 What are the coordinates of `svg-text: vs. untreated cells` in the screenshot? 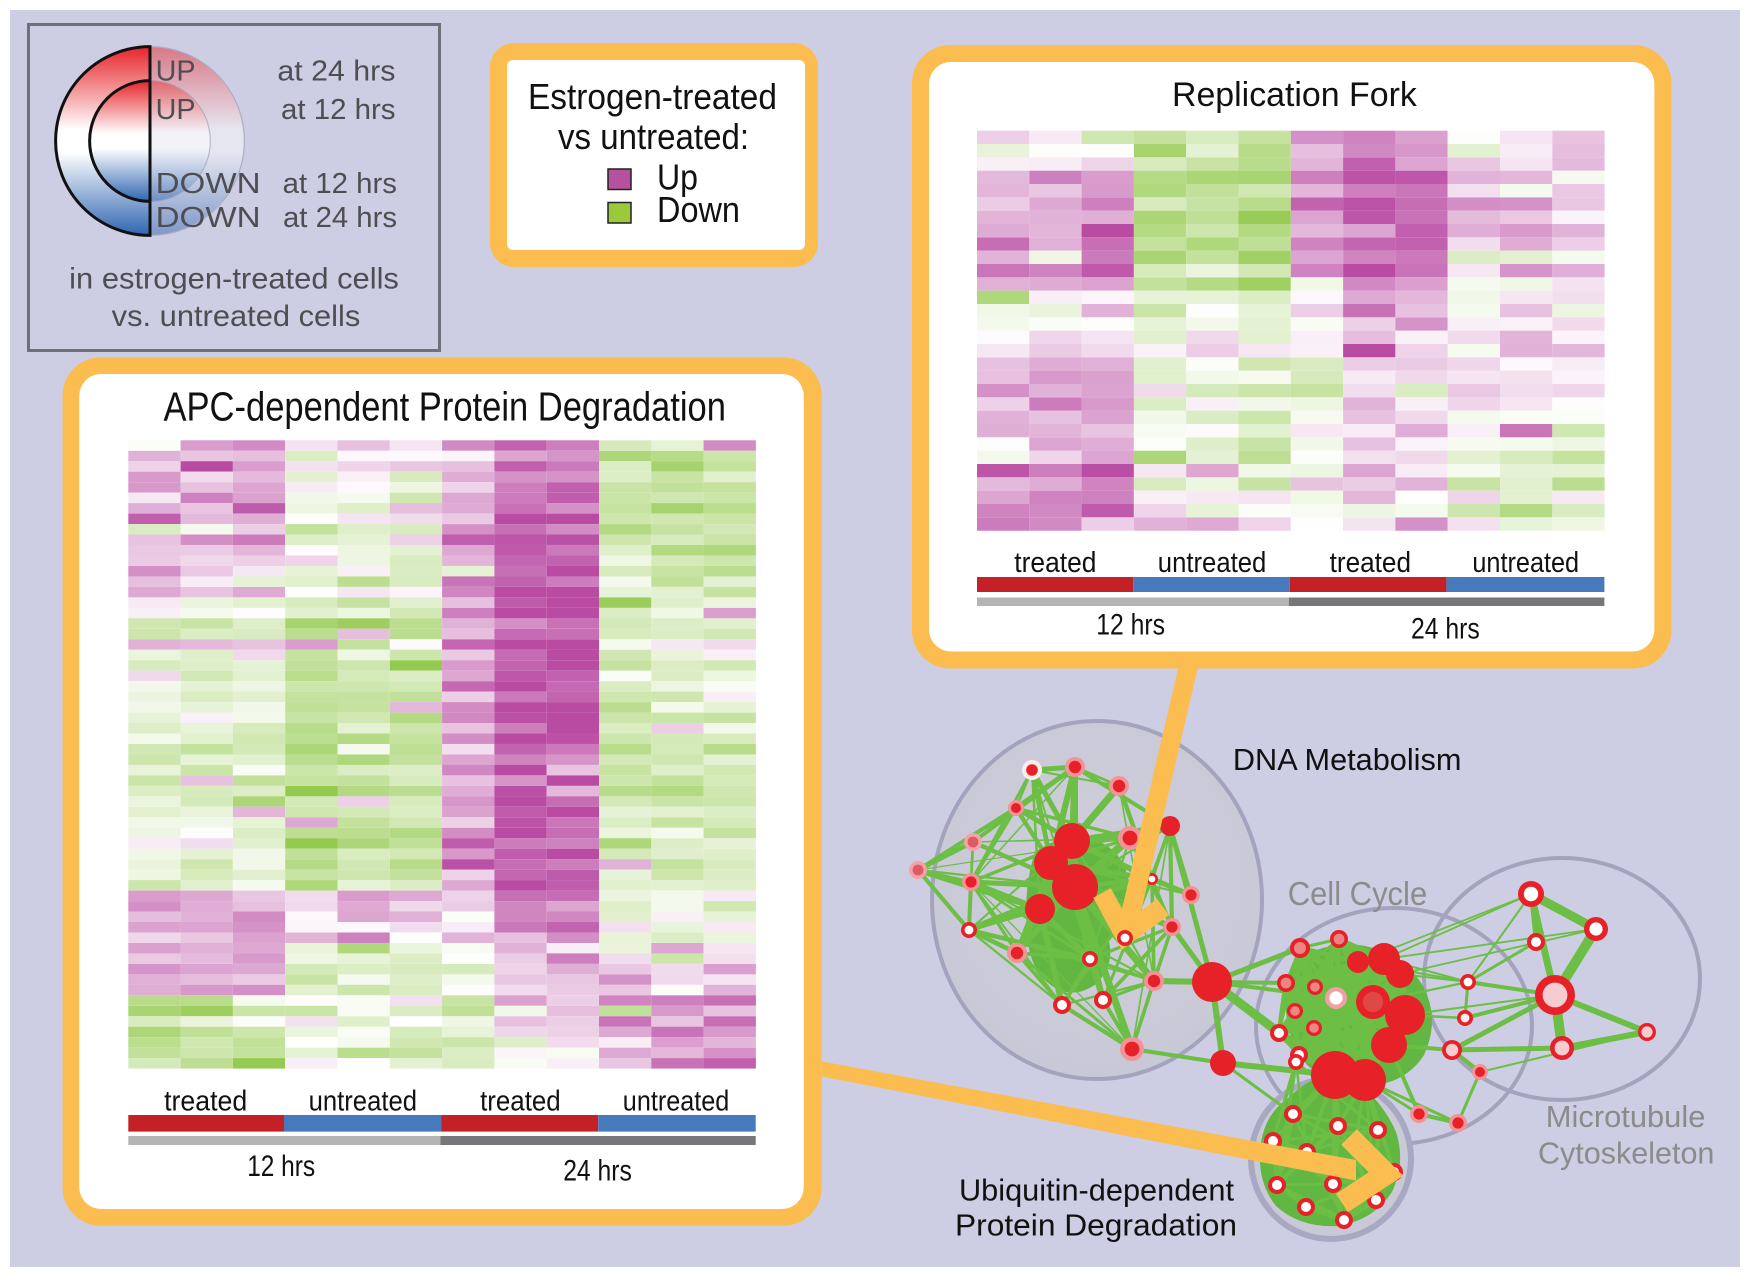 It's located at (236, 316).